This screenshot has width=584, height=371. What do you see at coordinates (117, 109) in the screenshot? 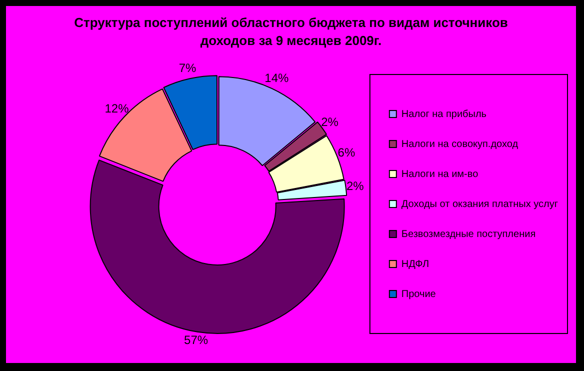
I see `data-label: 12%` at bounding box center [117, 109].